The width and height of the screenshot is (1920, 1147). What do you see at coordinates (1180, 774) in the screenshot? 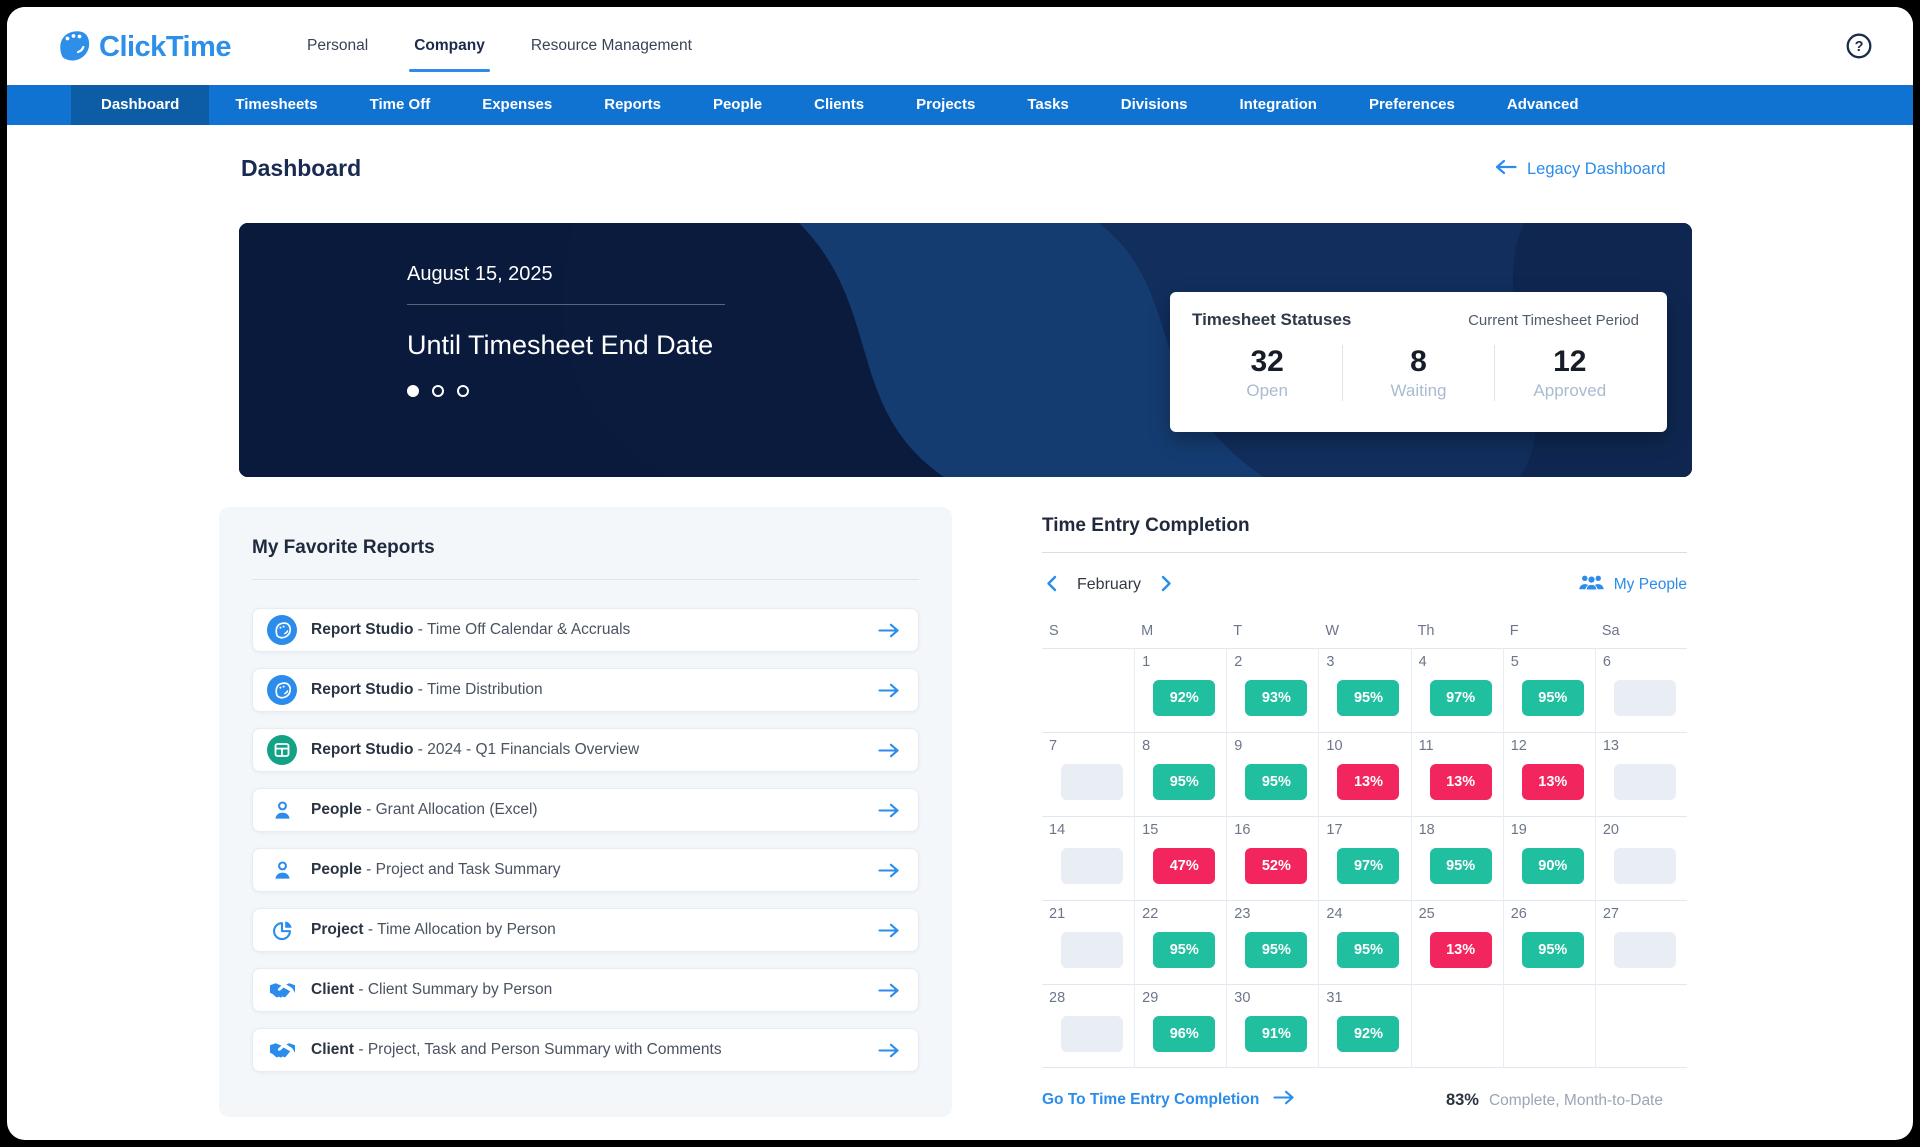
I see `calendar-day-cell: 8 95%` at bounding box center [1180, 774].